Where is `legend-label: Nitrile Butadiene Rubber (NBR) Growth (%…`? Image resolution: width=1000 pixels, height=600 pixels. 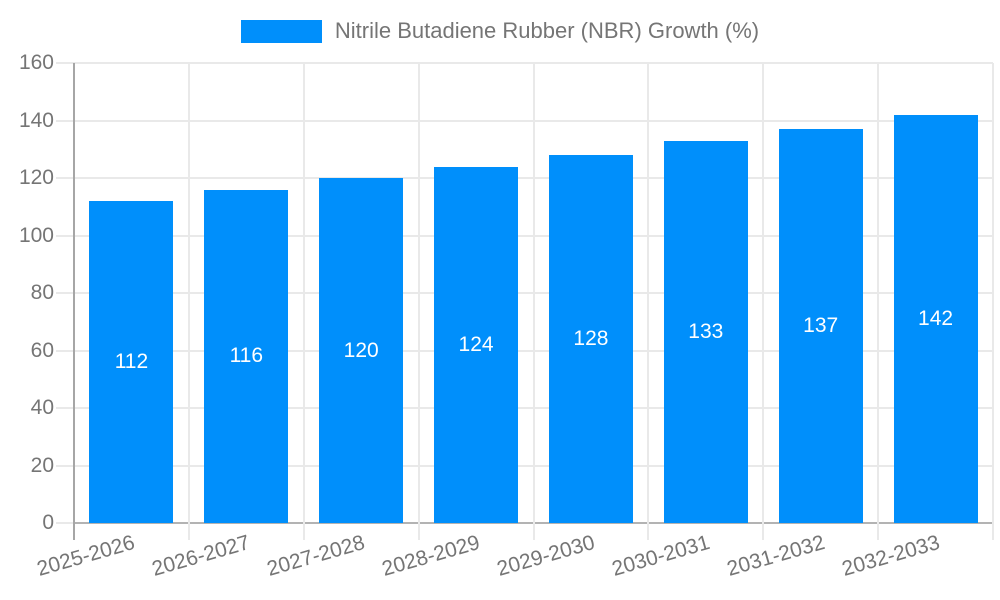 legend-label: Nitrile Butadiene Rubber (NBR) Growth (%… is located at coordinates (547, 30).